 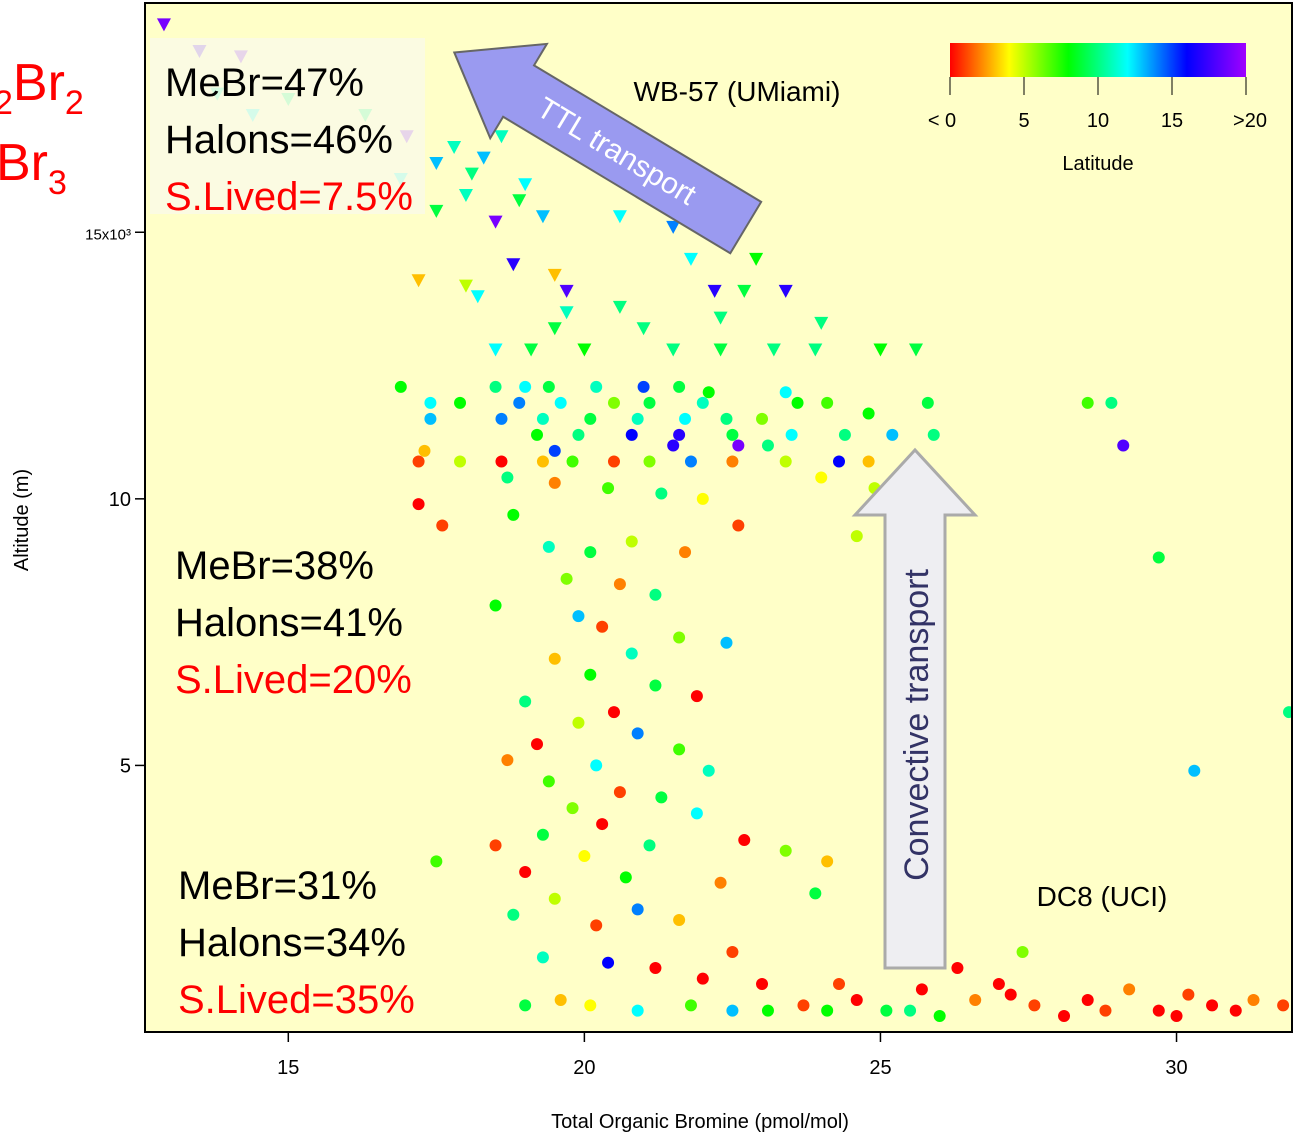 I want to click on arrow-label: Convective transport, so click(x=917, y=725).